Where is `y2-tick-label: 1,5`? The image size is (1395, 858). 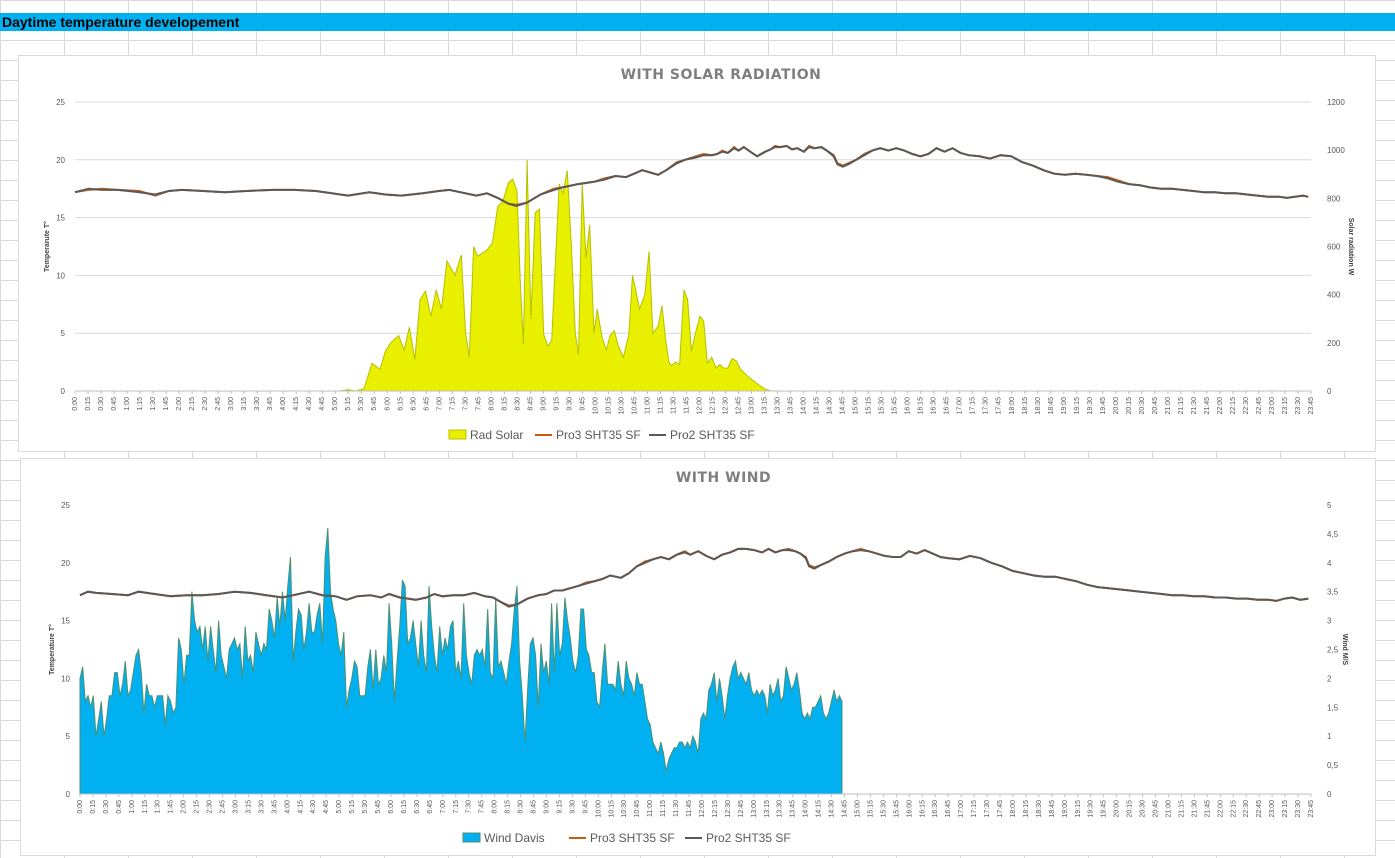 y2-tick-label: 1,5 is located at coordinates (1333, 707).